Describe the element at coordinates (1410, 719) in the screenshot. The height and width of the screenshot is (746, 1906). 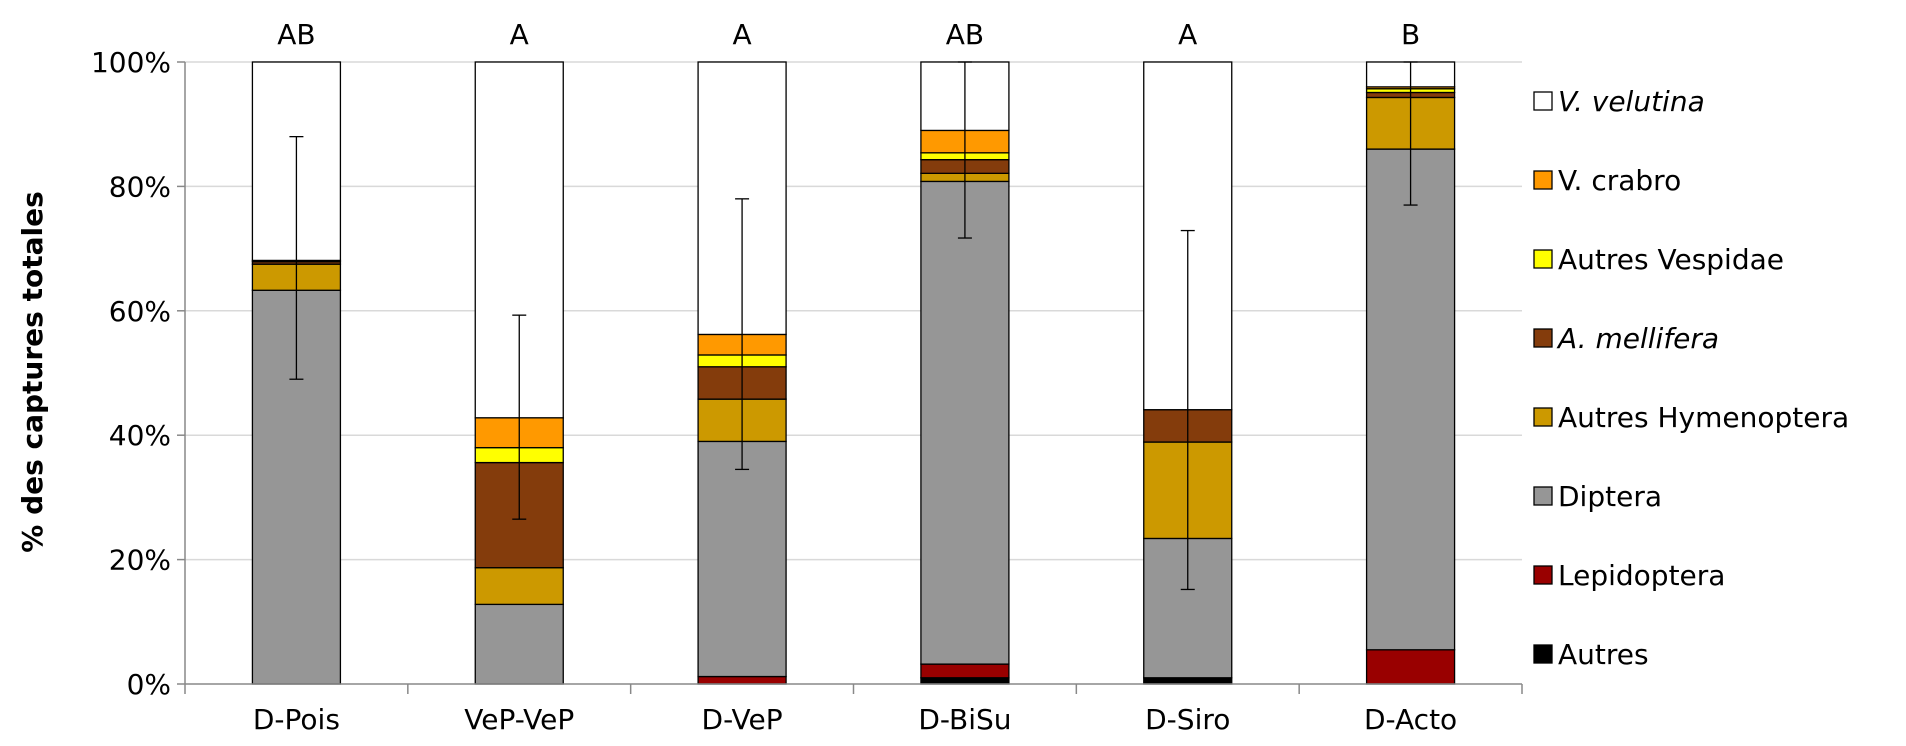
I see `x-tick-label: D-Acto` at that location.